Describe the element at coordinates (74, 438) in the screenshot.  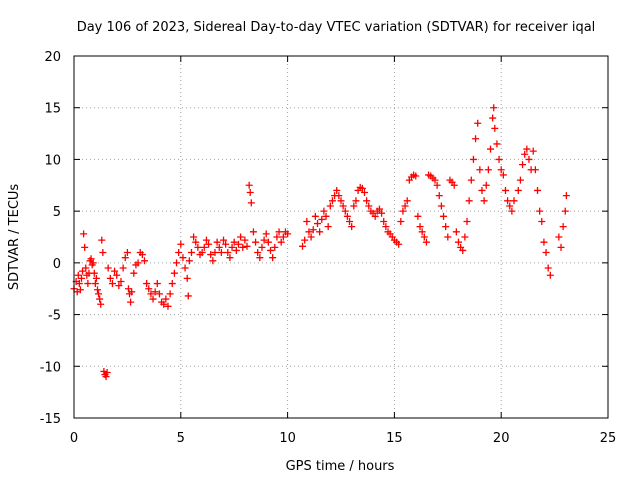
I see `x-tick-label: 0` at that location.